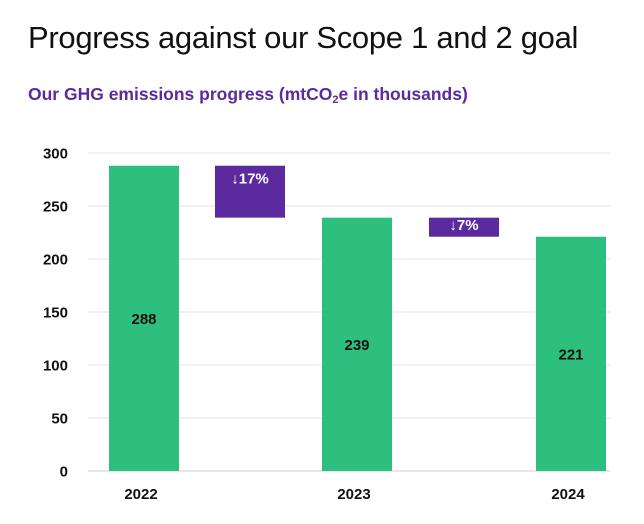  I want to click on y-axis: 0 50 100 150 200 250 300, so click(55, 313).